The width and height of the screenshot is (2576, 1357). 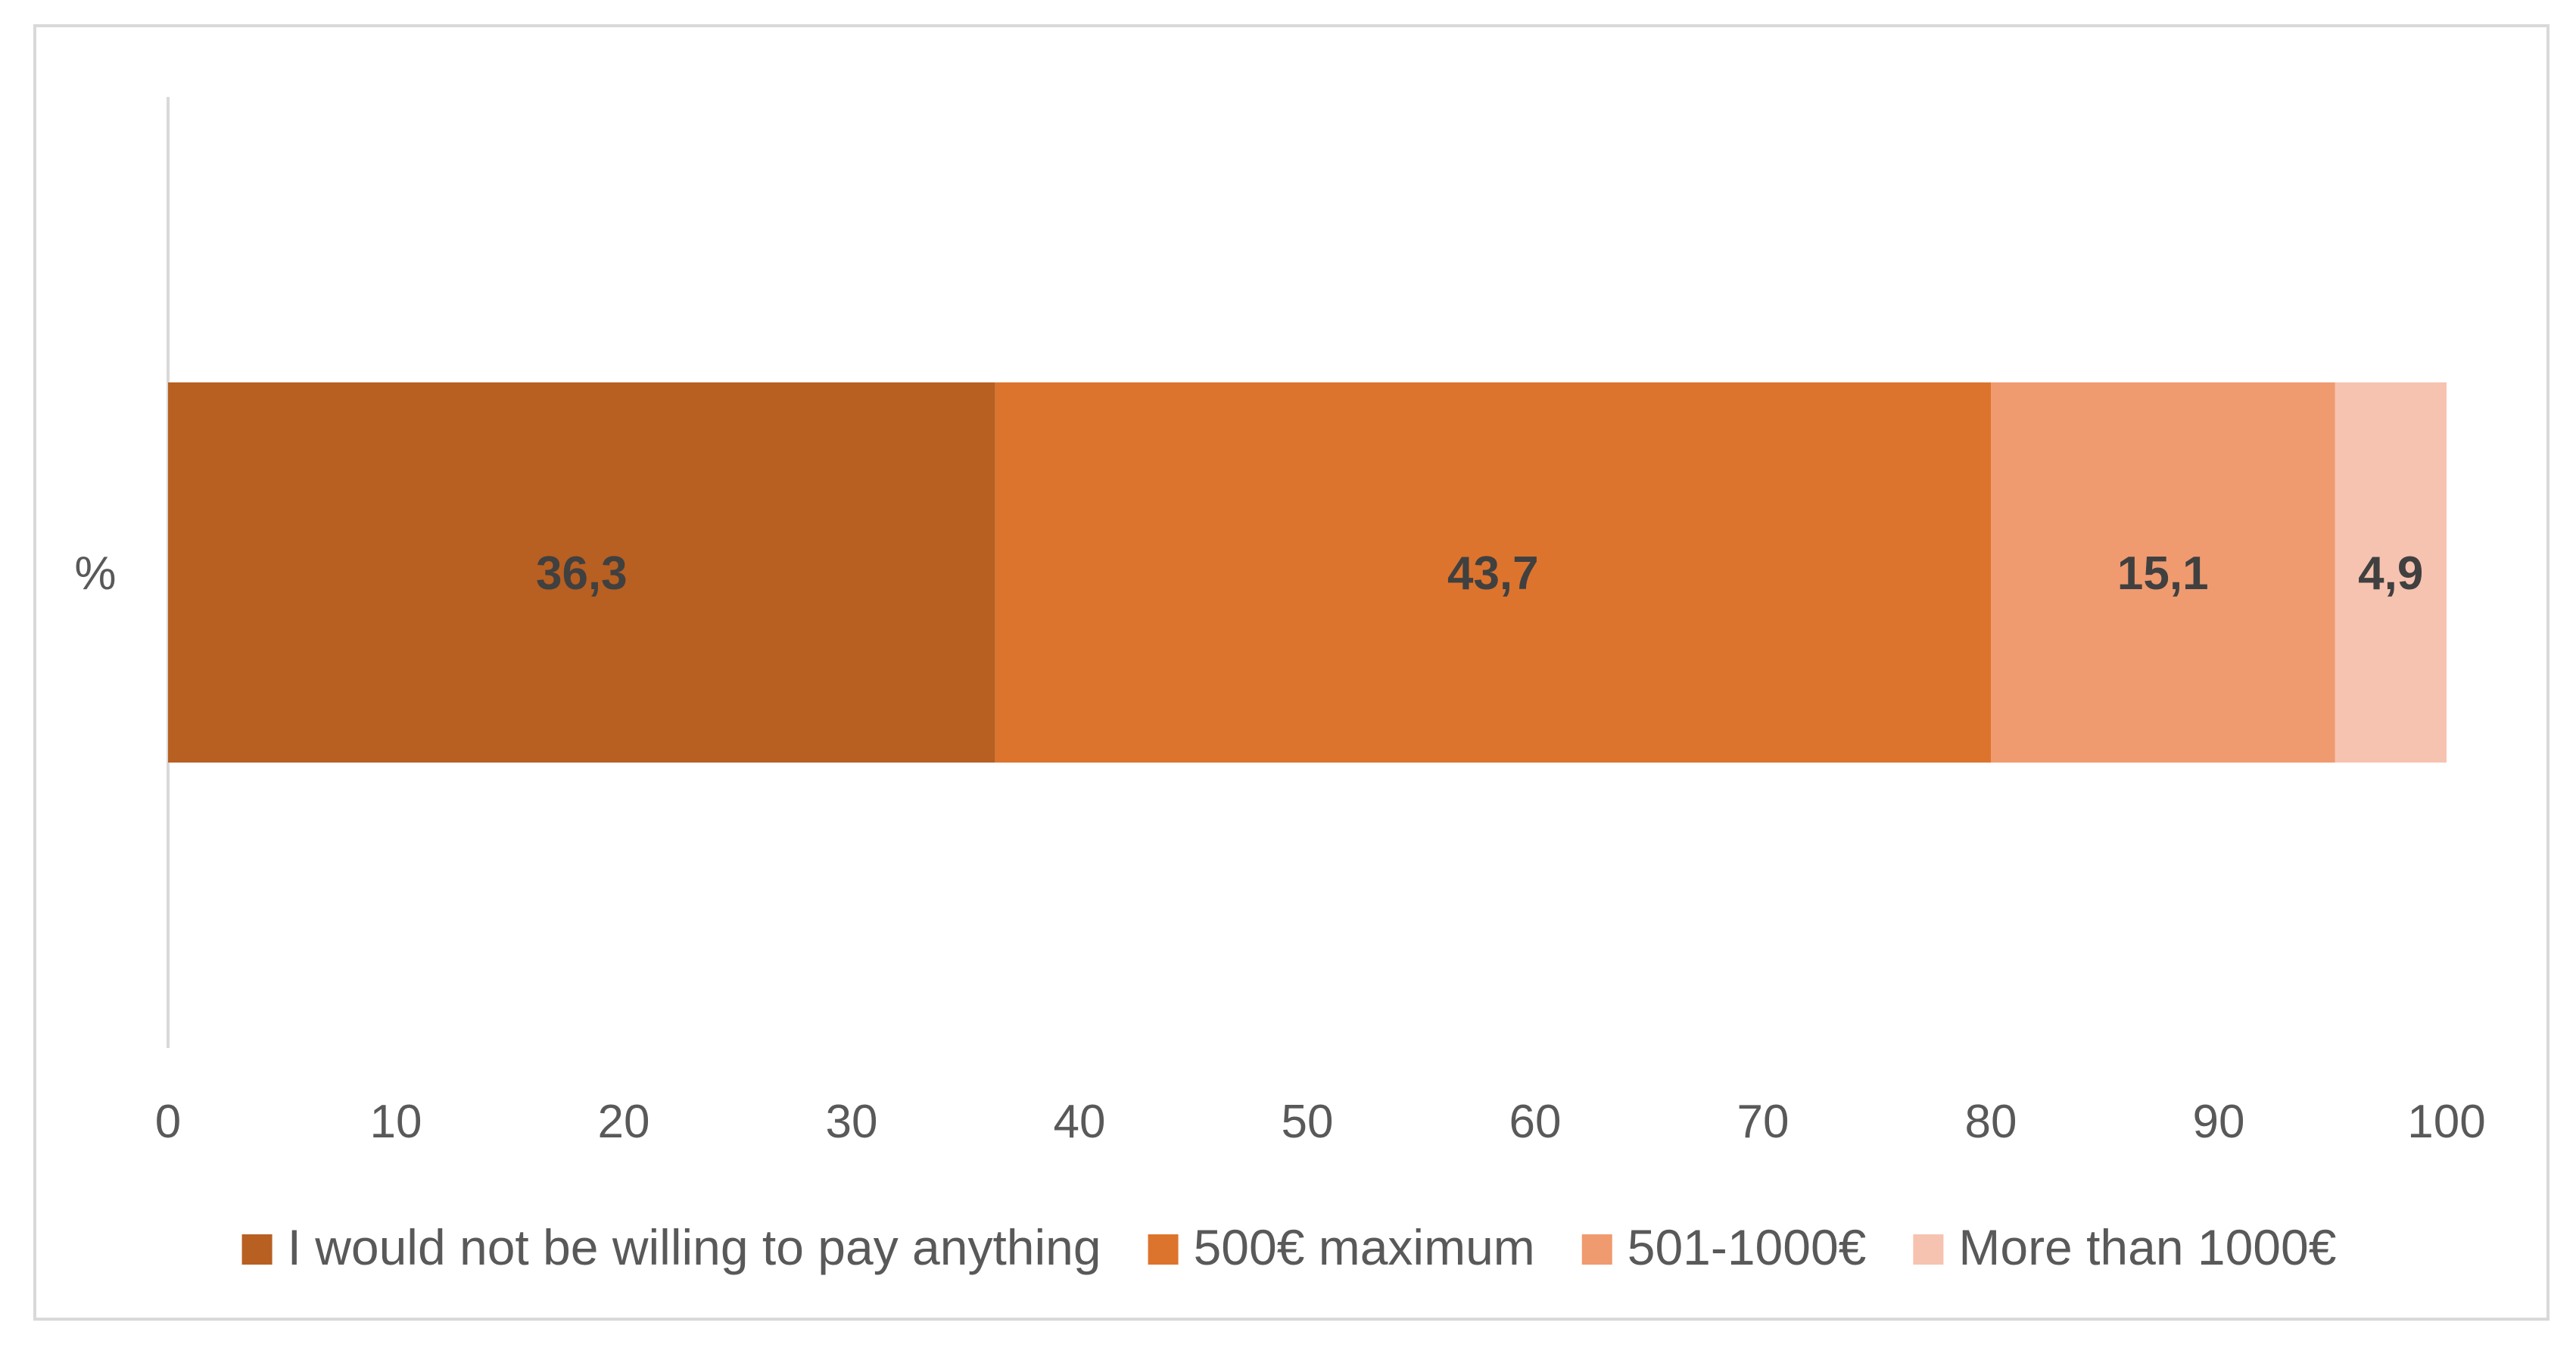 I want to click on x-tick-label: 90, so click(x=2219, y=1122).